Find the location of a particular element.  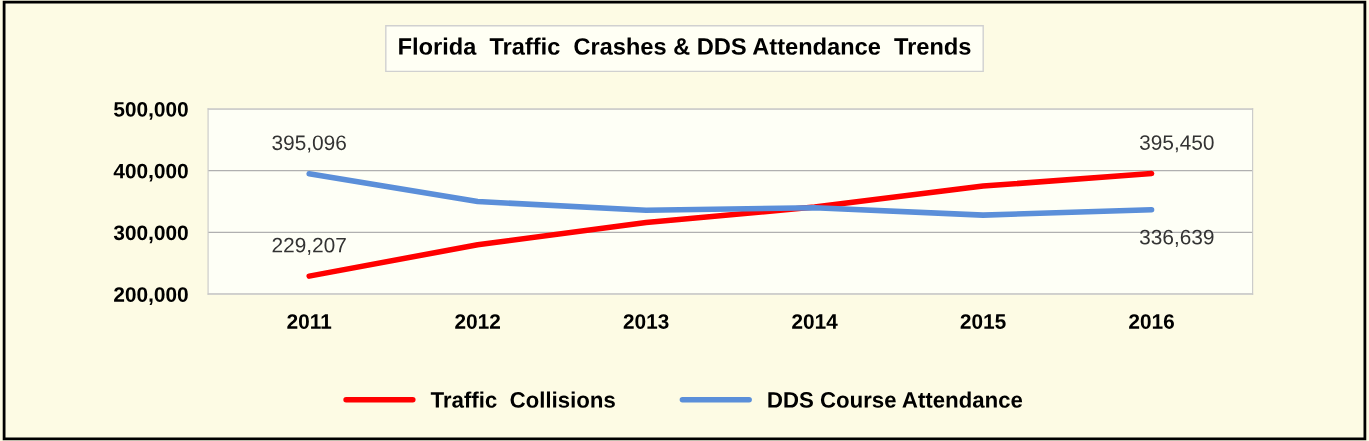

y-tick-label: 500,000 is located at coordinates (150, 110).